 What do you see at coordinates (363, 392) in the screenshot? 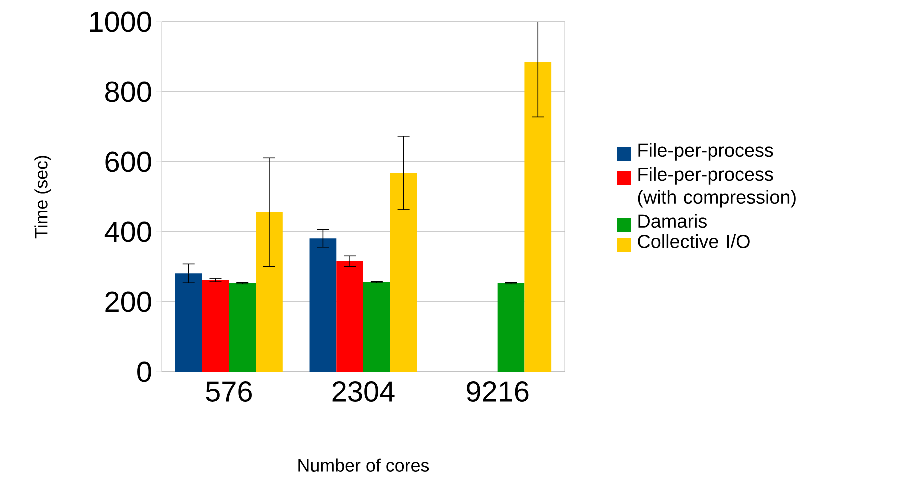
I see `x-tick-label: 2304` at bounding box center [363, 392].